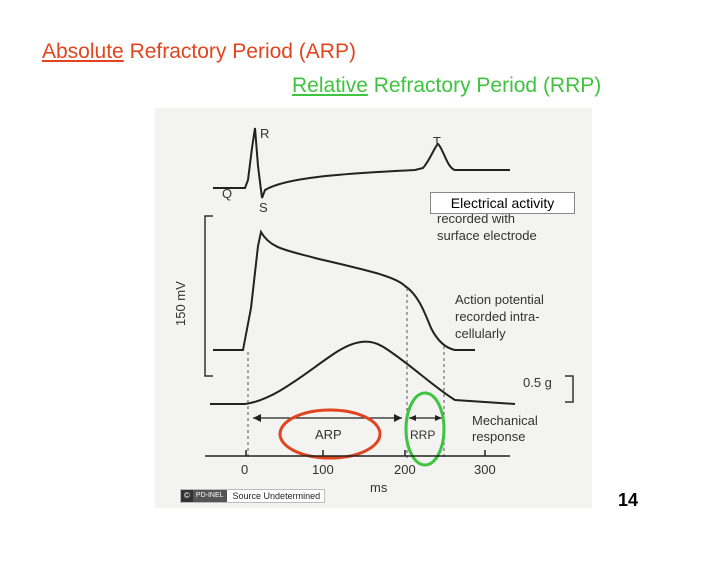  Describe the element at coordinates (363, 372) in the screenshot. I see `mechanical-response-trace` at that location.